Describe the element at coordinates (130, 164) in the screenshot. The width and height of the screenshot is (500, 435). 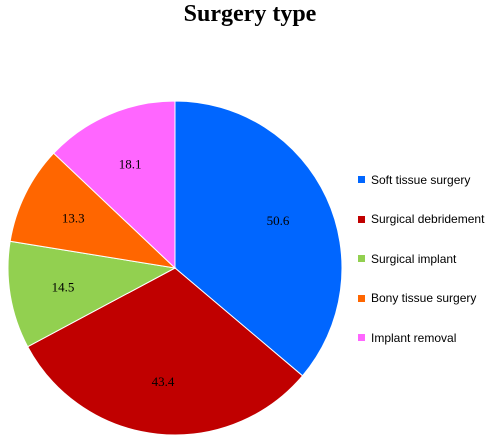
I see `slice-value-label: 18.1` at that location.